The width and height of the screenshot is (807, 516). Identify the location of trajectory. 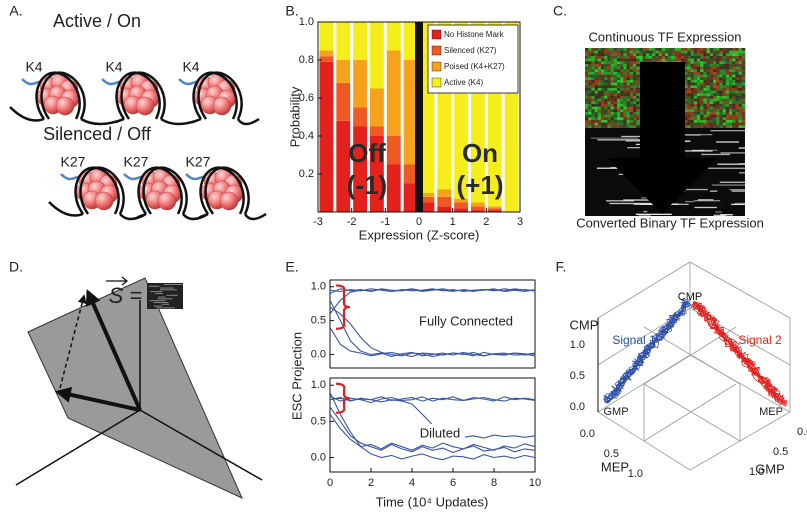
(432, 301).